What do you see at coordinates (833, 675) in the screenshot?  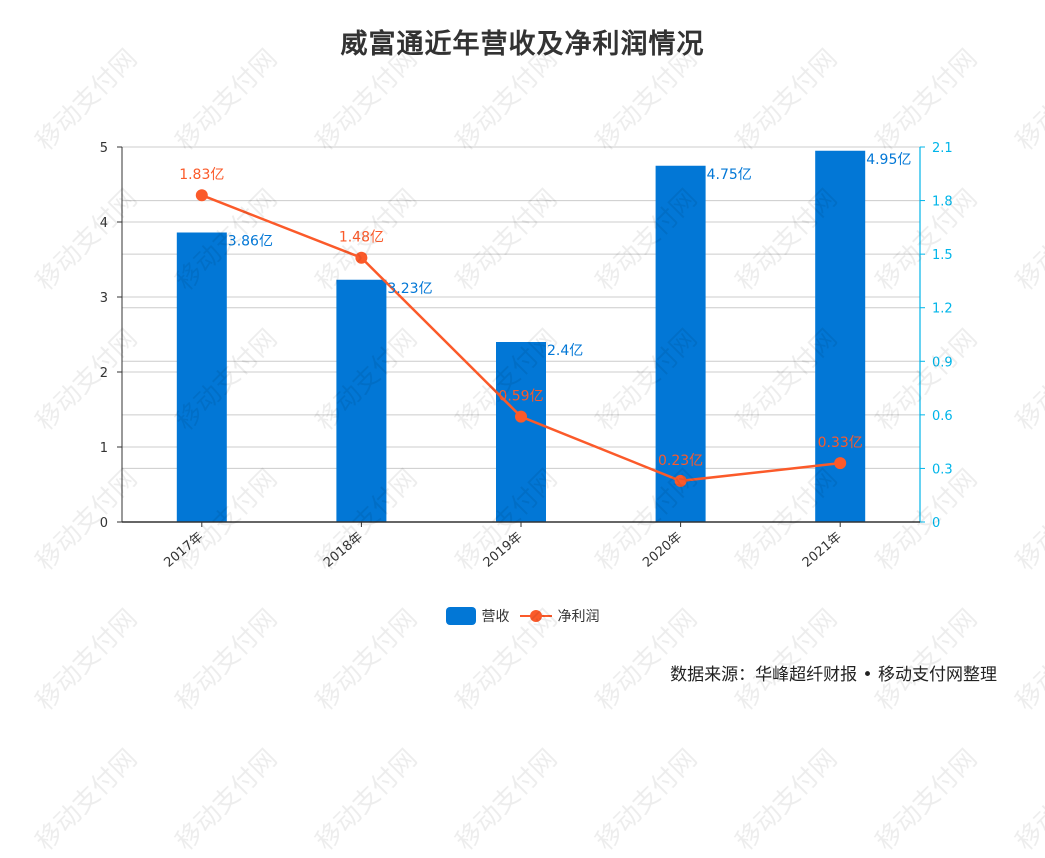 I see `data-source-note: 数据来源：华峰超纤财报 • 移动支付网整理` at bounding box center [833, 675].